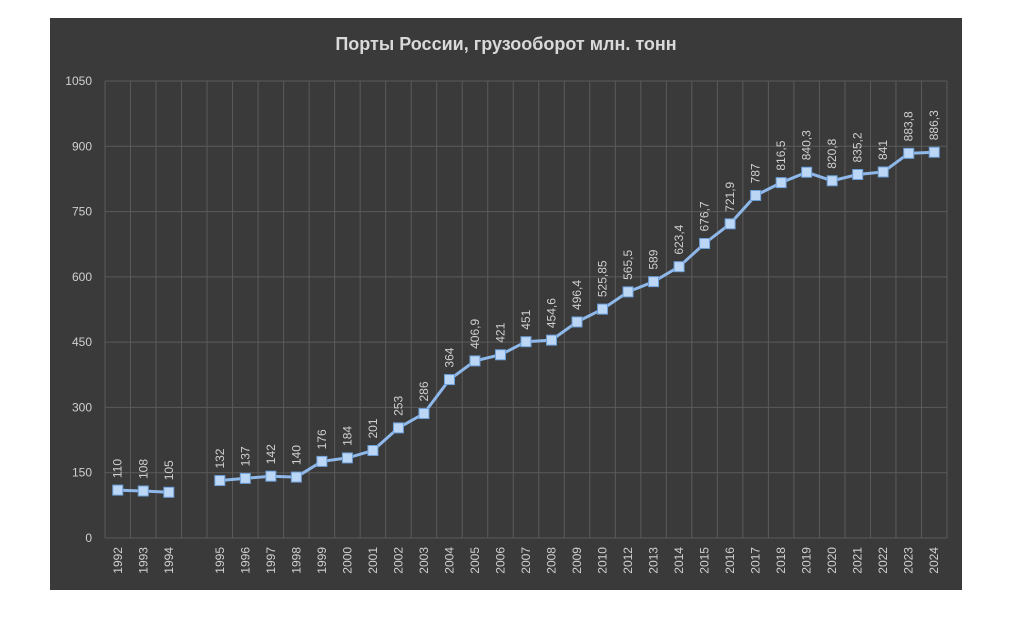 This screenshot has width=1030, height=619. What do you see at coordinates (169, 560) in the screenshot?
I see `x-tick-label: 1994` at bounding box center [169, 560].